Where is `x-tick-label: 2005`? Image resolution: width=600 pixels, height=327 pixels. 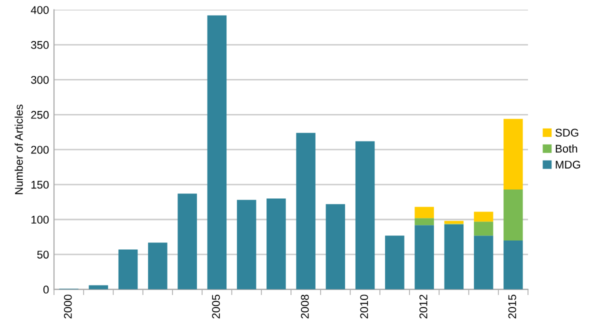
x-tick-label: 2005 is located at coordinates (216, 306).